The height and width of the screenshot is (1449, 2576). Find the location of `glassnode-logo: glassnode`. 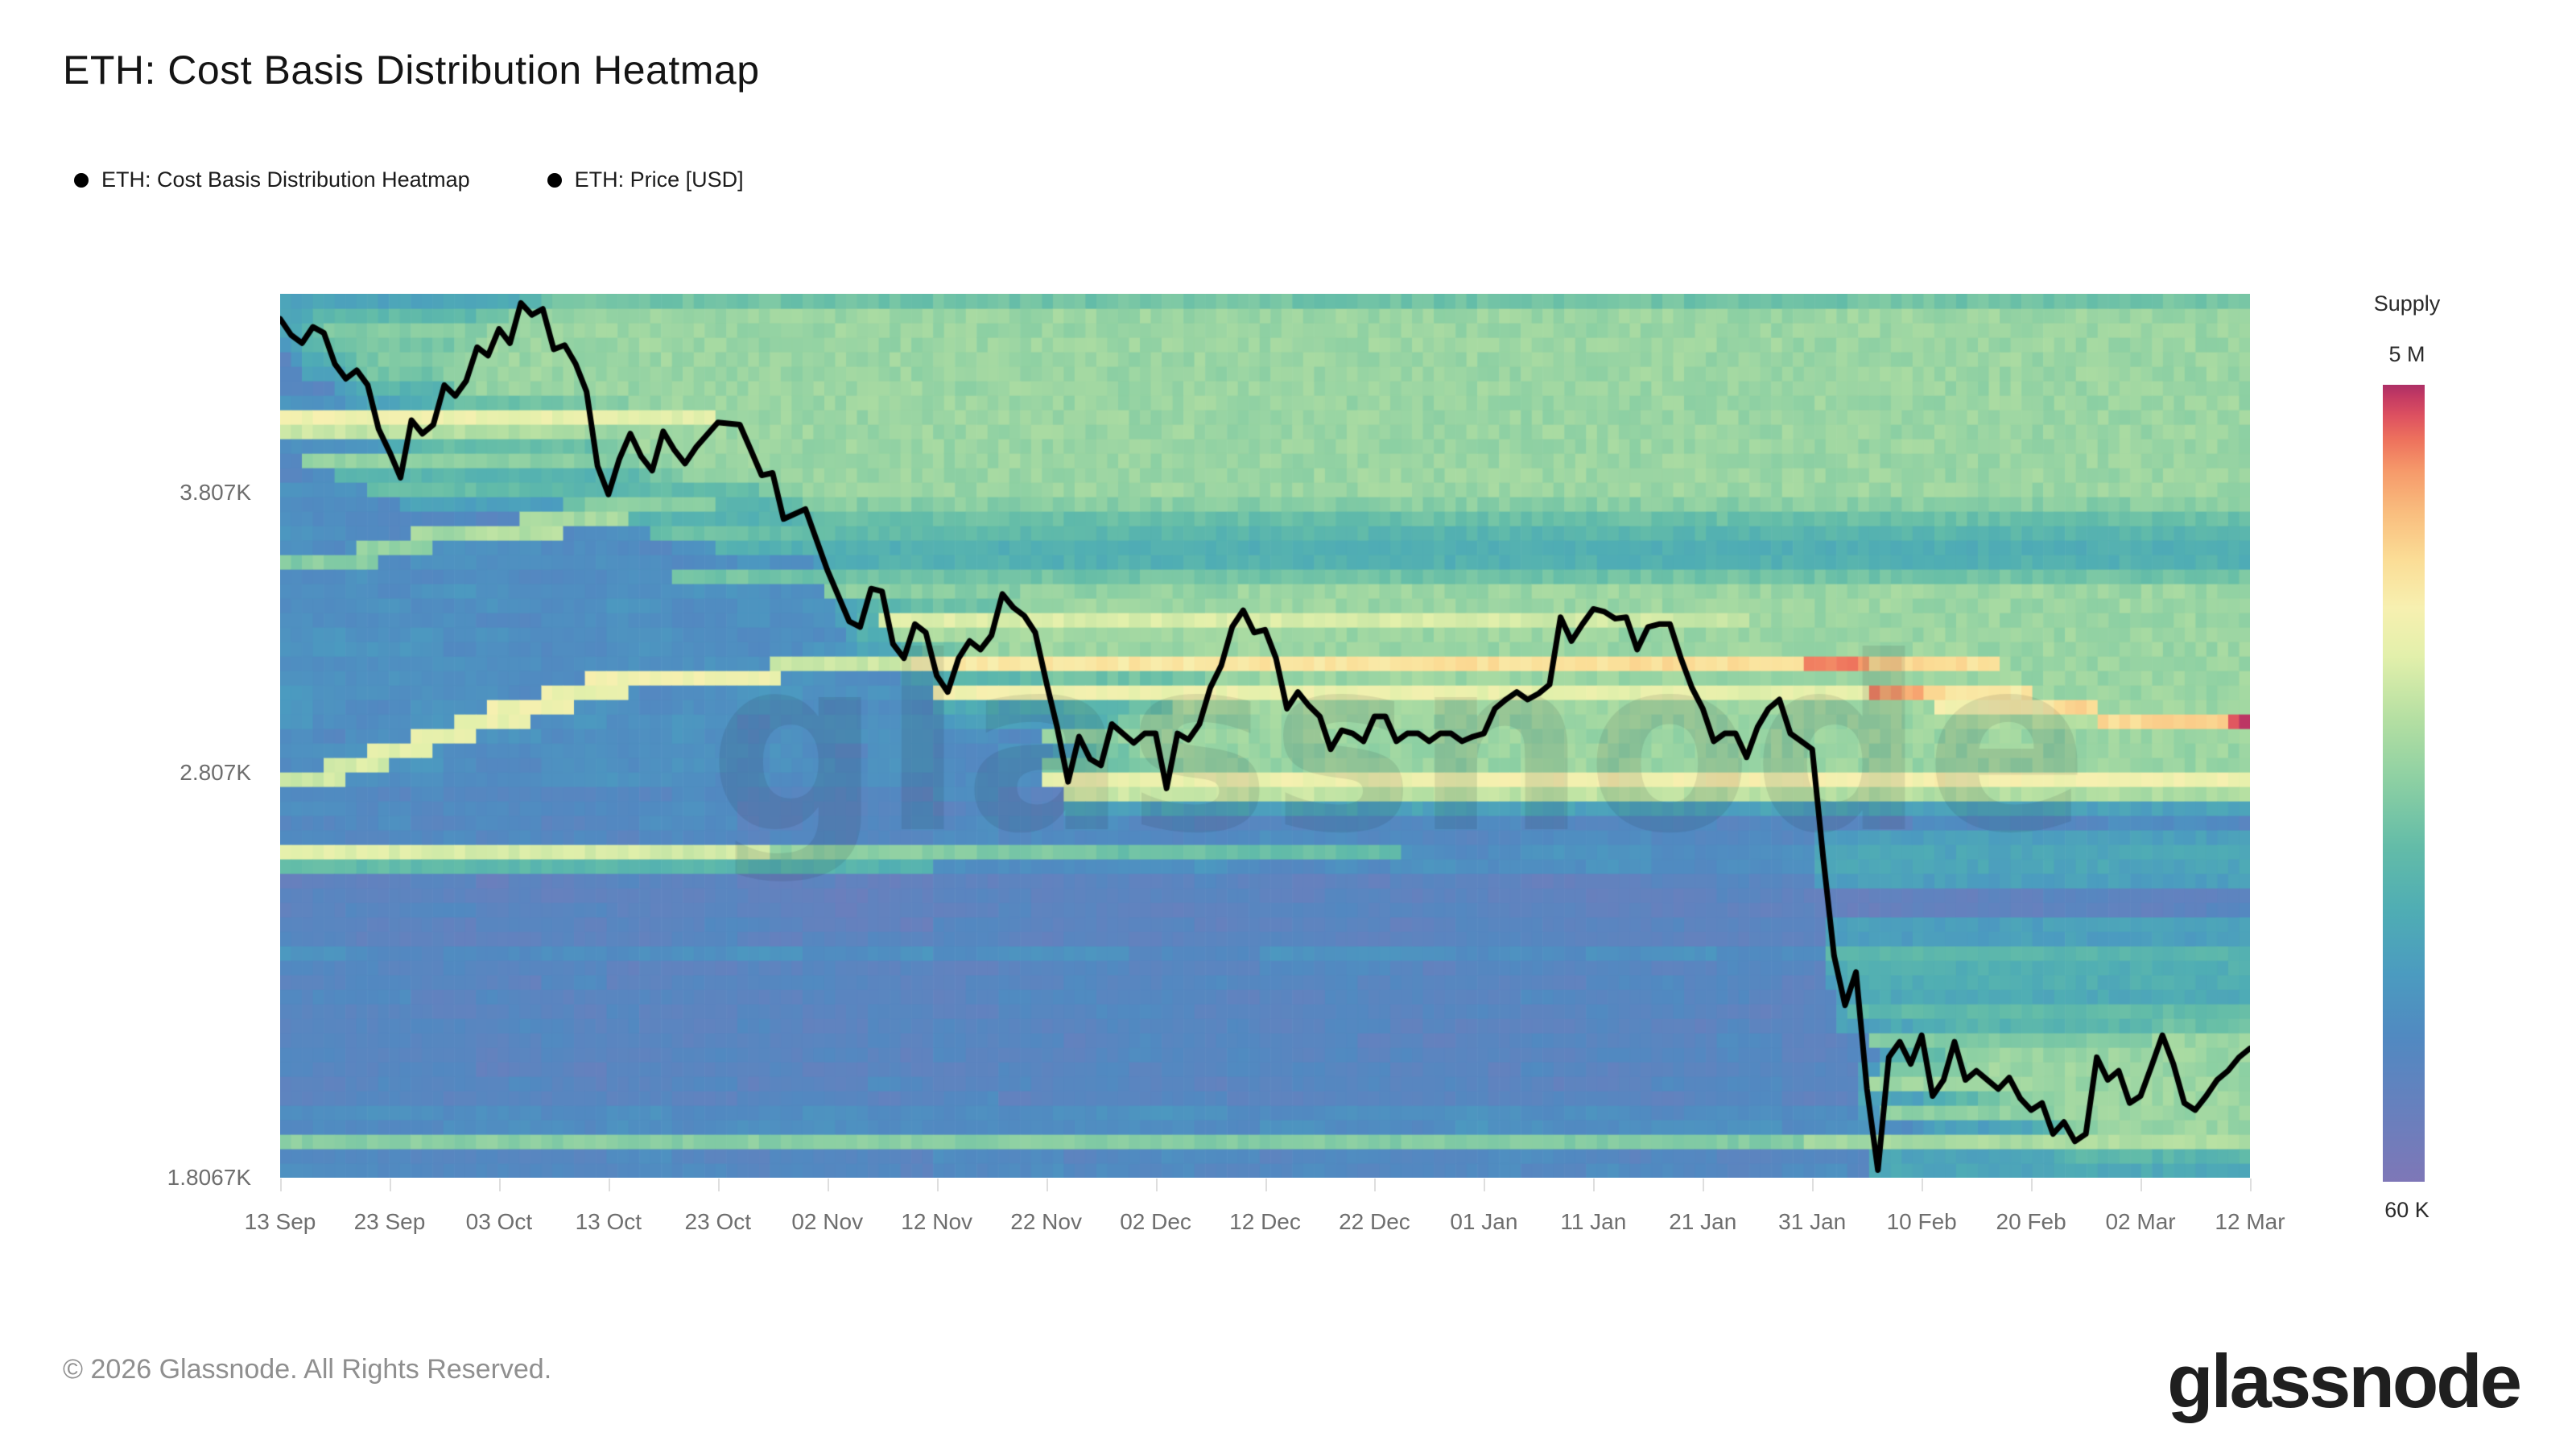

glassnode-logo: glassnode is located at coordinates (2344, 1381).